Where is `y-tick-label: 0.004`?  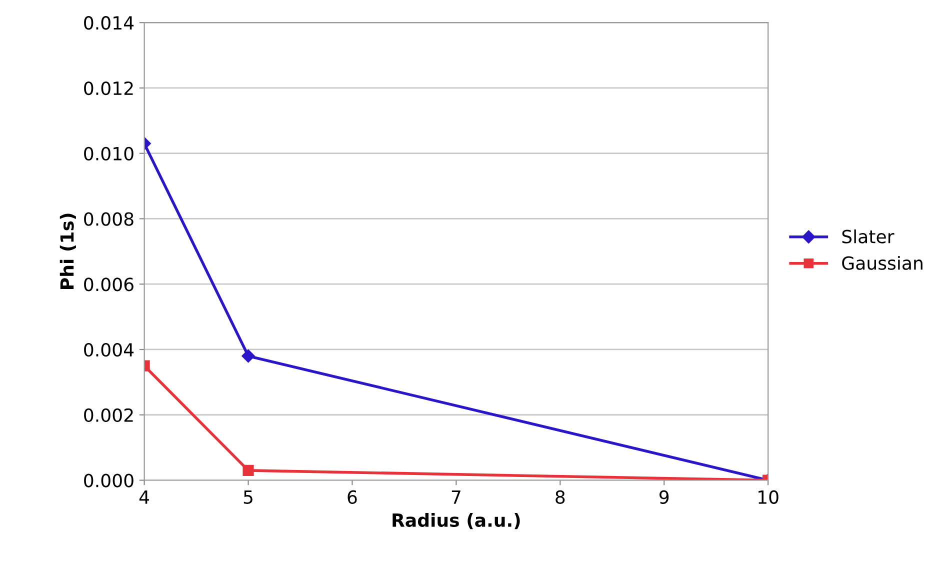 y-tick-label: 0.004 is located at coordinates (109, 349).